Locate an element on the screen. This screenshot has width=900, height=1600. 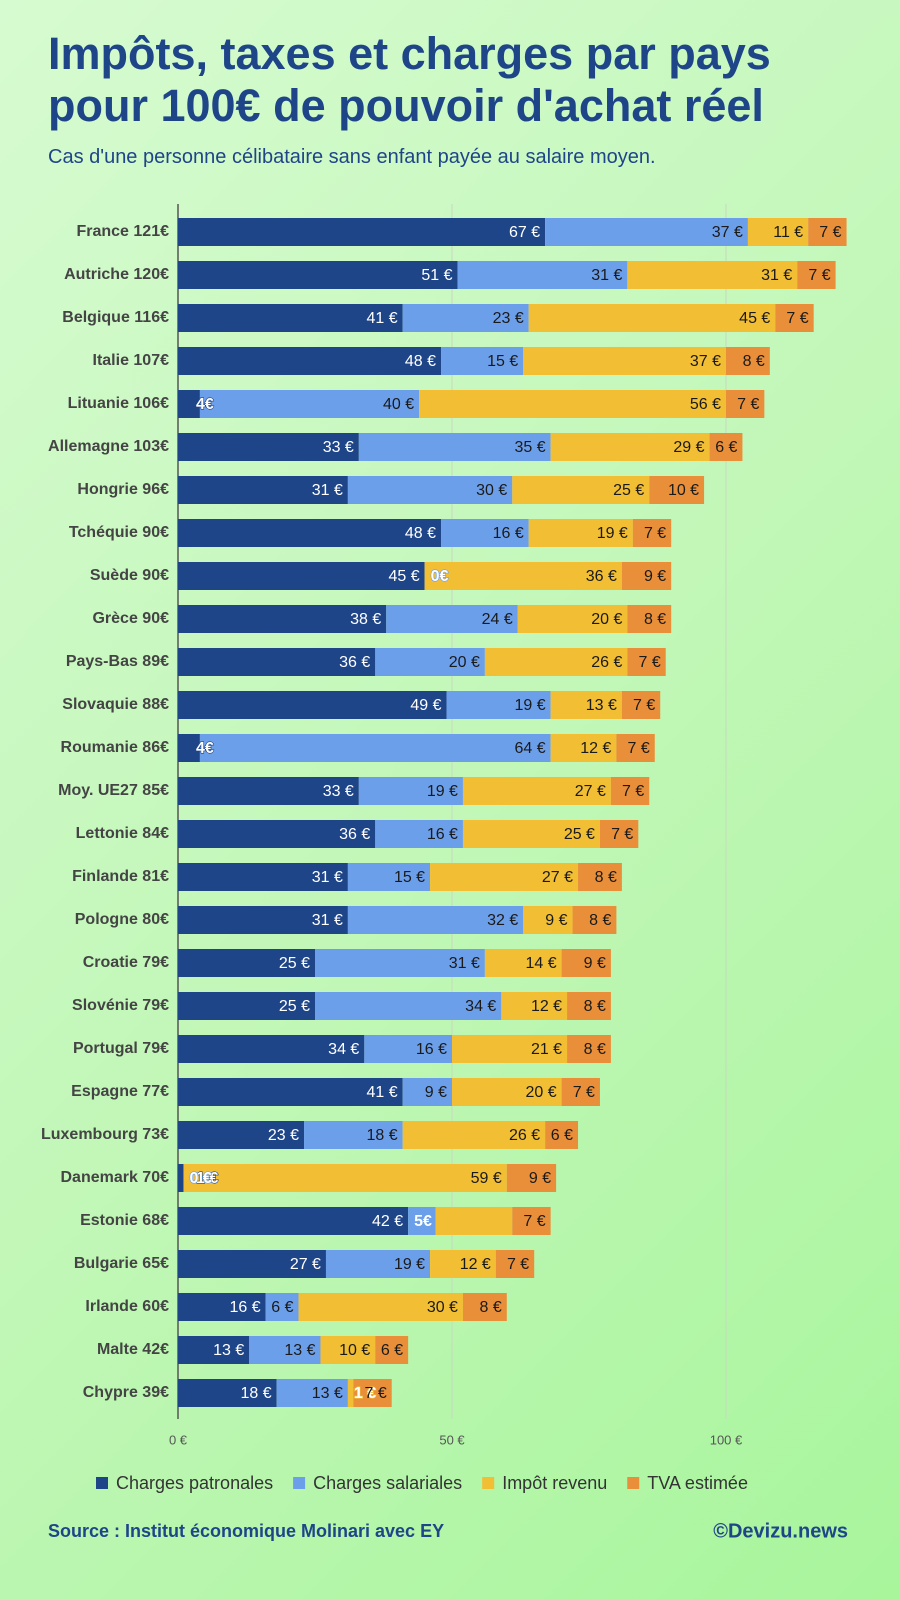
y-tick-label: Croatie 79€ is located at coordinates (126, 962).